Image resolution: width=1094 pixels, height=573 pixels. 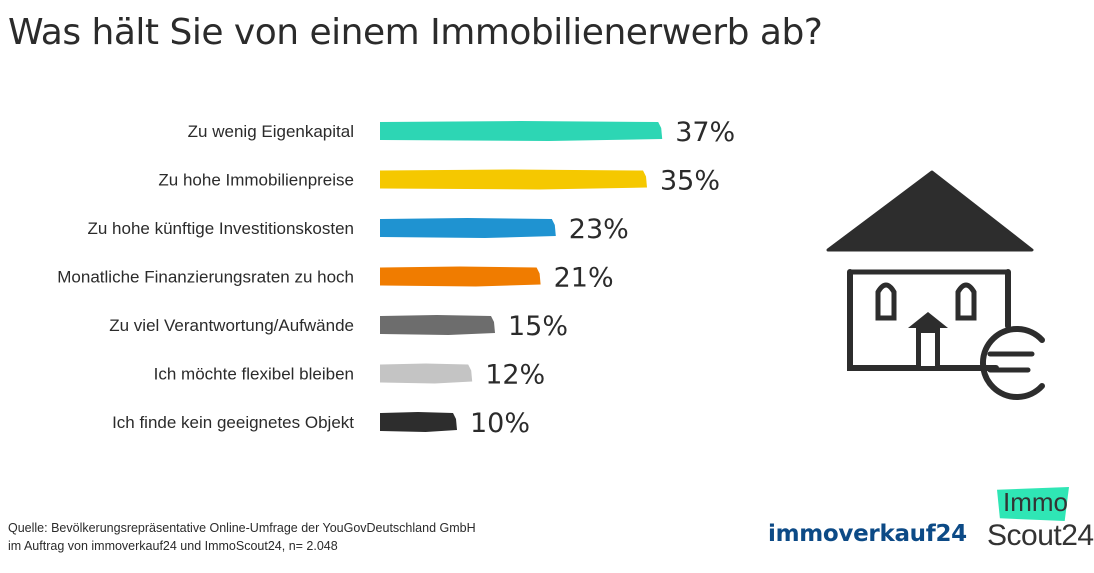 I want to click on value-label: 10%, so click(x=500, y=423).